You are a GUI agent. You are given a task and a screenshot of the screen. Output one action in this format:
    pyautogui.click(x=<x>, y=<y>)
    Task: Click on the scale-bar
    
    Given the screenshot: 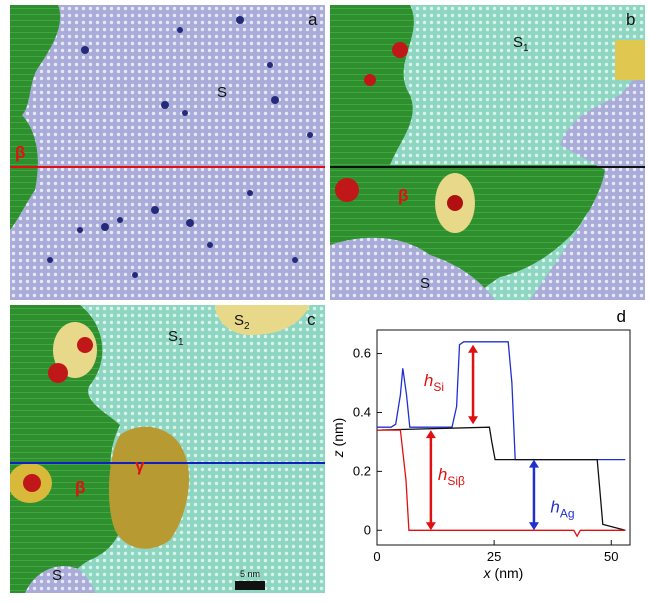 What is the action you would take?
    pyautogui.click(x=250, y=585)
    